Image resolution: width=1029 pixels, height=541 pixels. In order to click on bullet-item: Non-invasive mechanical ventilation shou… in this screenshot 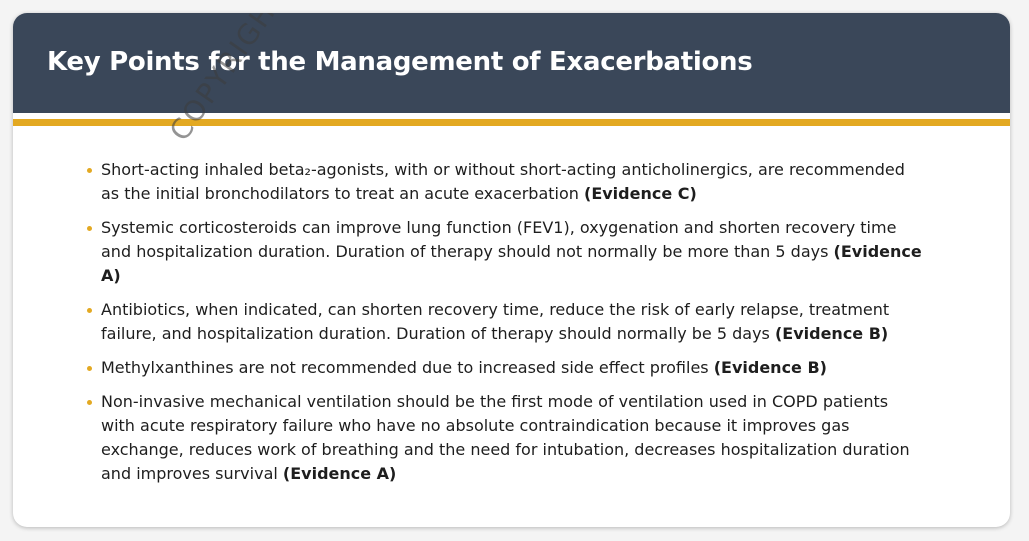, I will do `click(507, 438)`.